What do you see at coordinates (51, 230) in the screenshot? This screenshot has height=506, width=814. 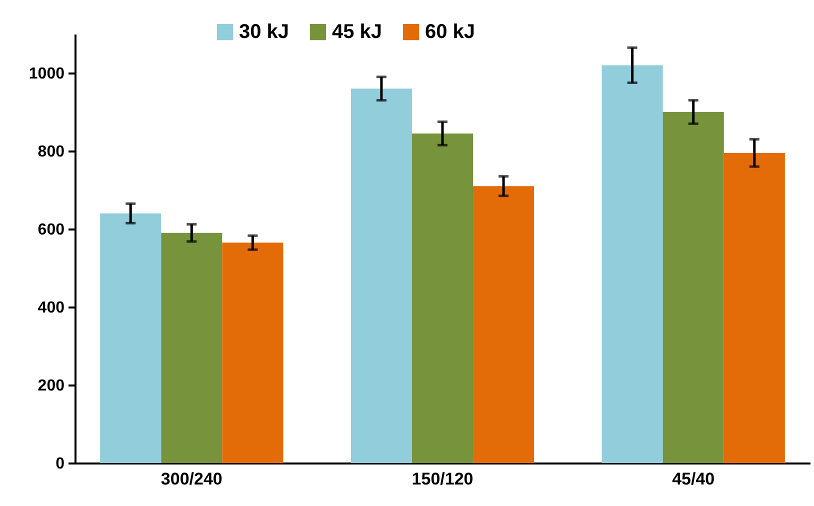 I see `y-tick-label: 600` at bounding box center [51, 230].